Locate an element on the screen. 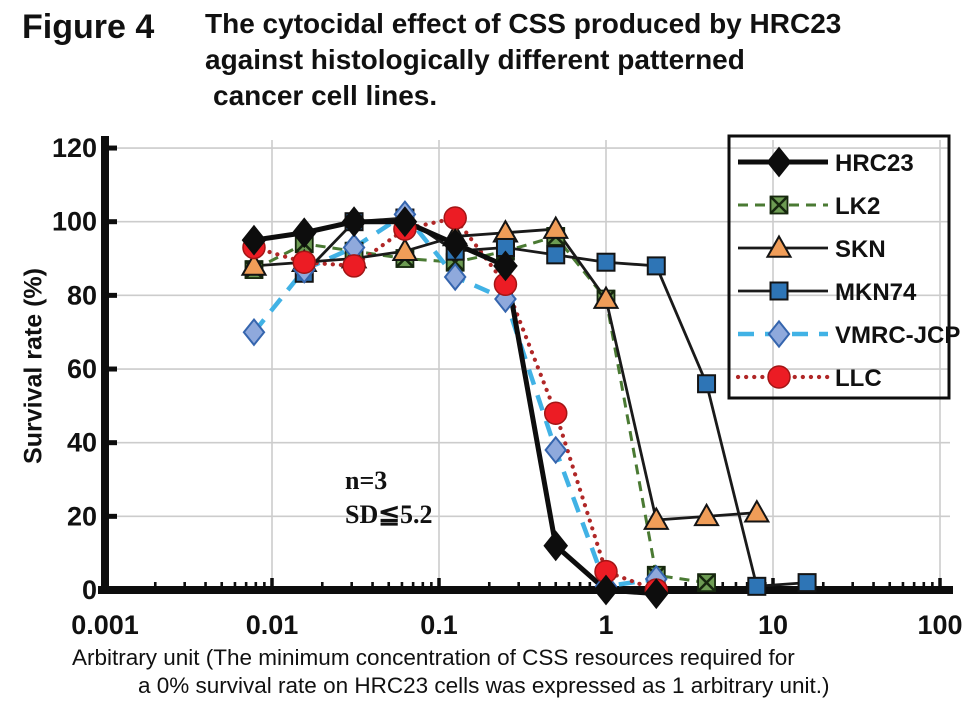 Image resolution: width=974 pixels, height=717 pixels. svg-text: 1 is located at coordinates (605, 625).